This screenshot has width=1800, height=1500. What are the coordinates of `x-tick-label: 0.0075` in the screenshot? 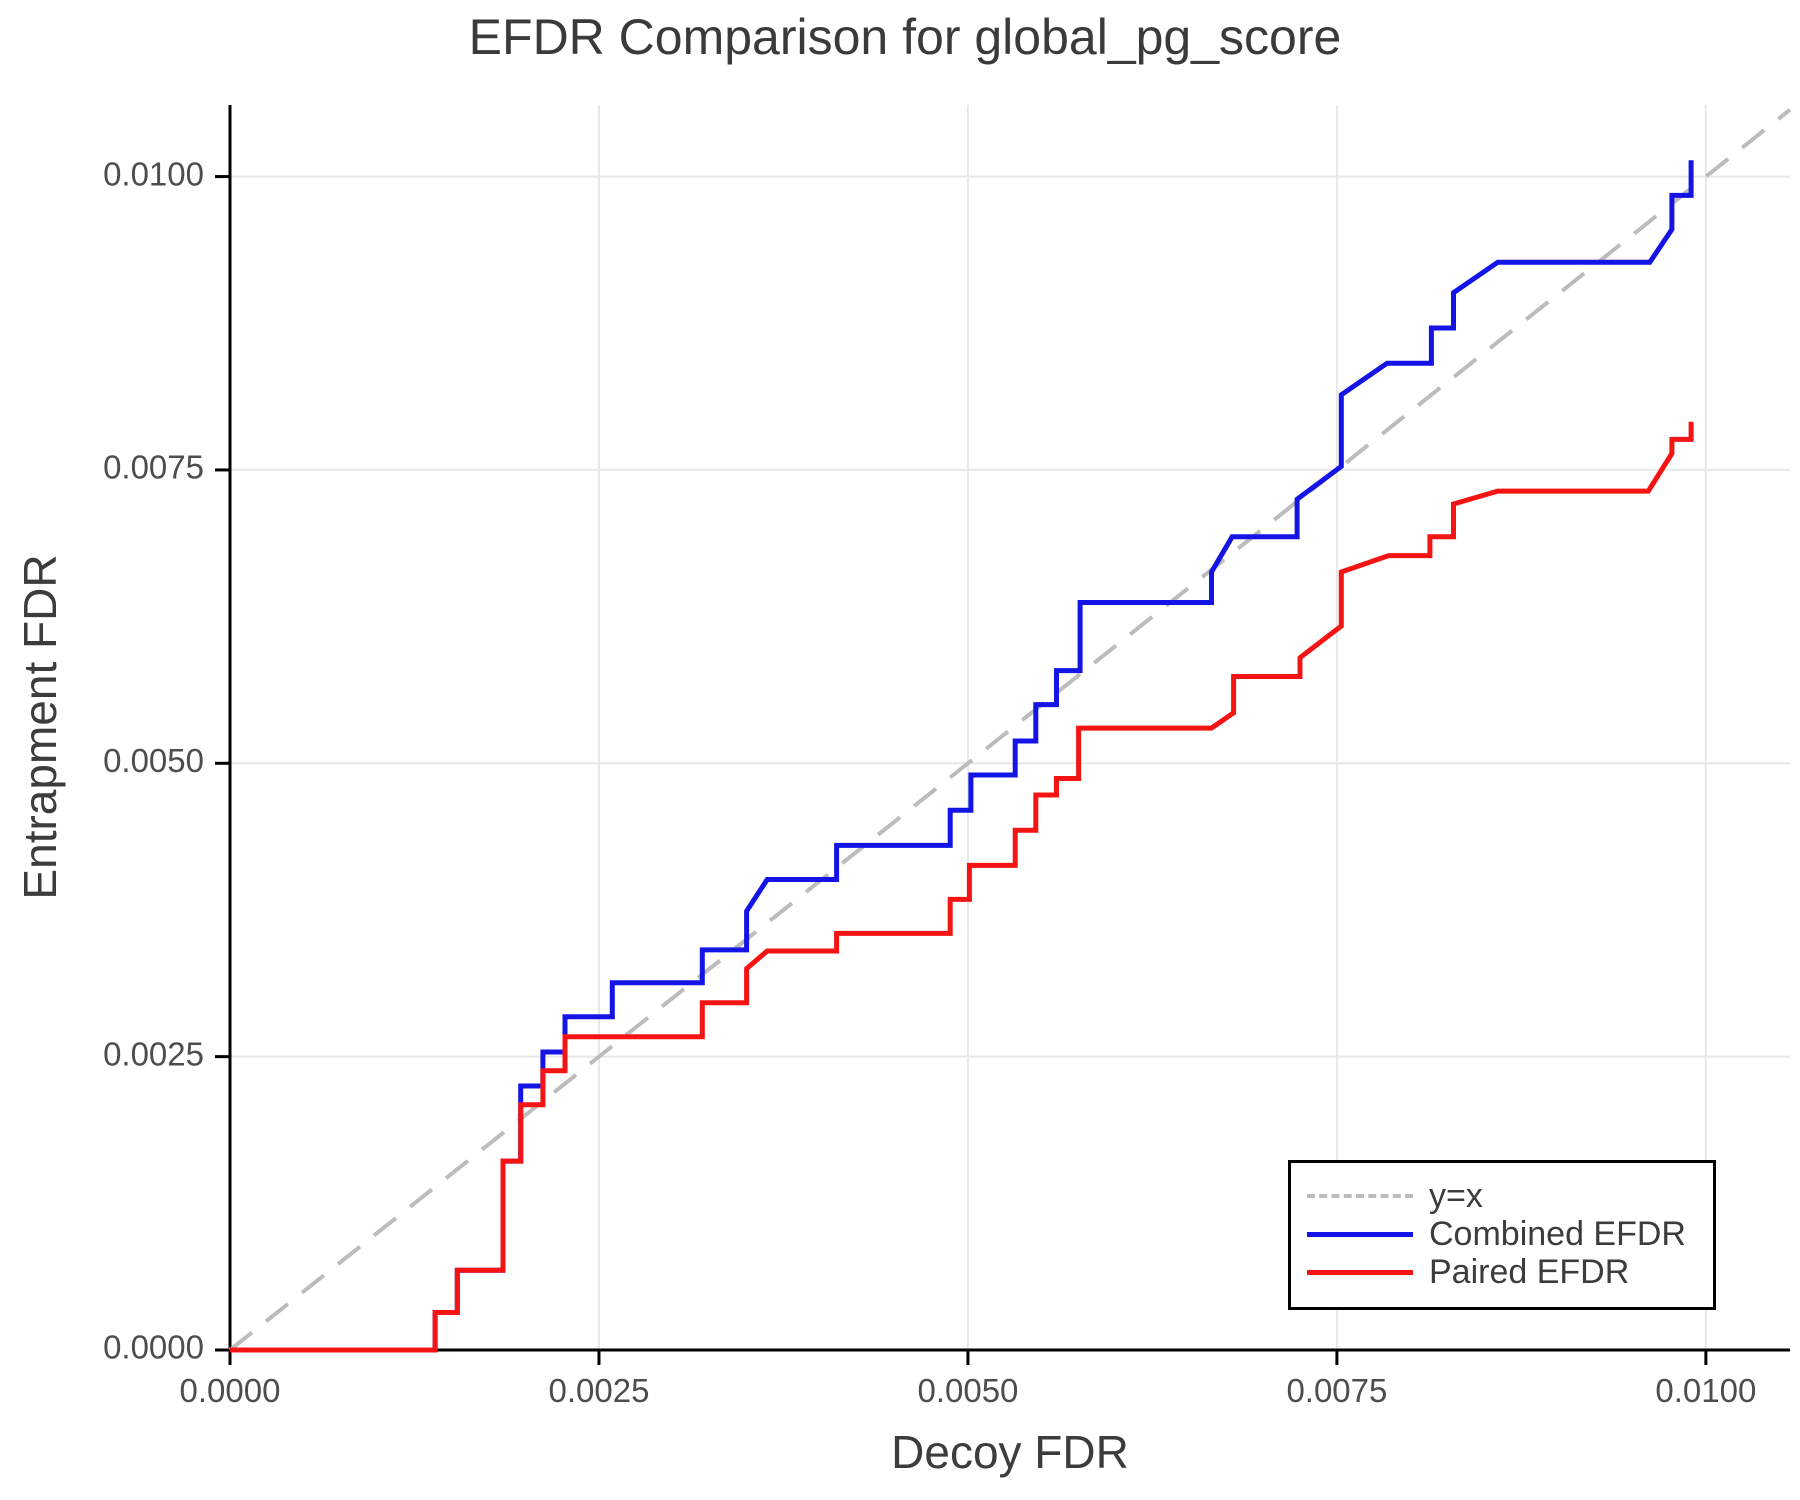 It's located at (1336, 1390).